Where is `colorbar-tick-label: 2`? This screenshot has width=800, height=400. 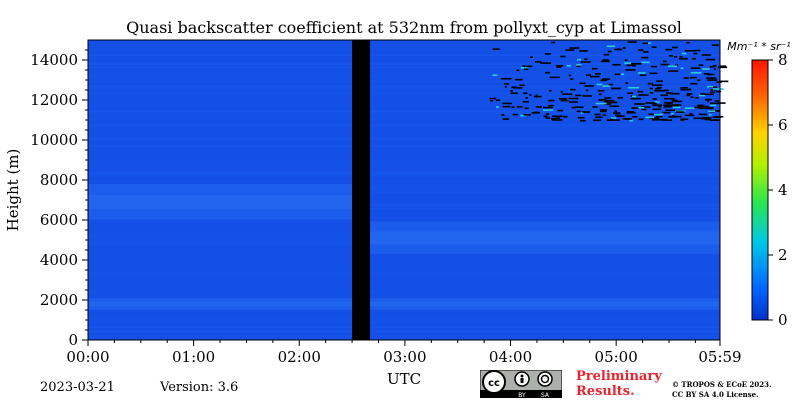 colorbar-tick-label: 2 is located at coordinates (783, 255).